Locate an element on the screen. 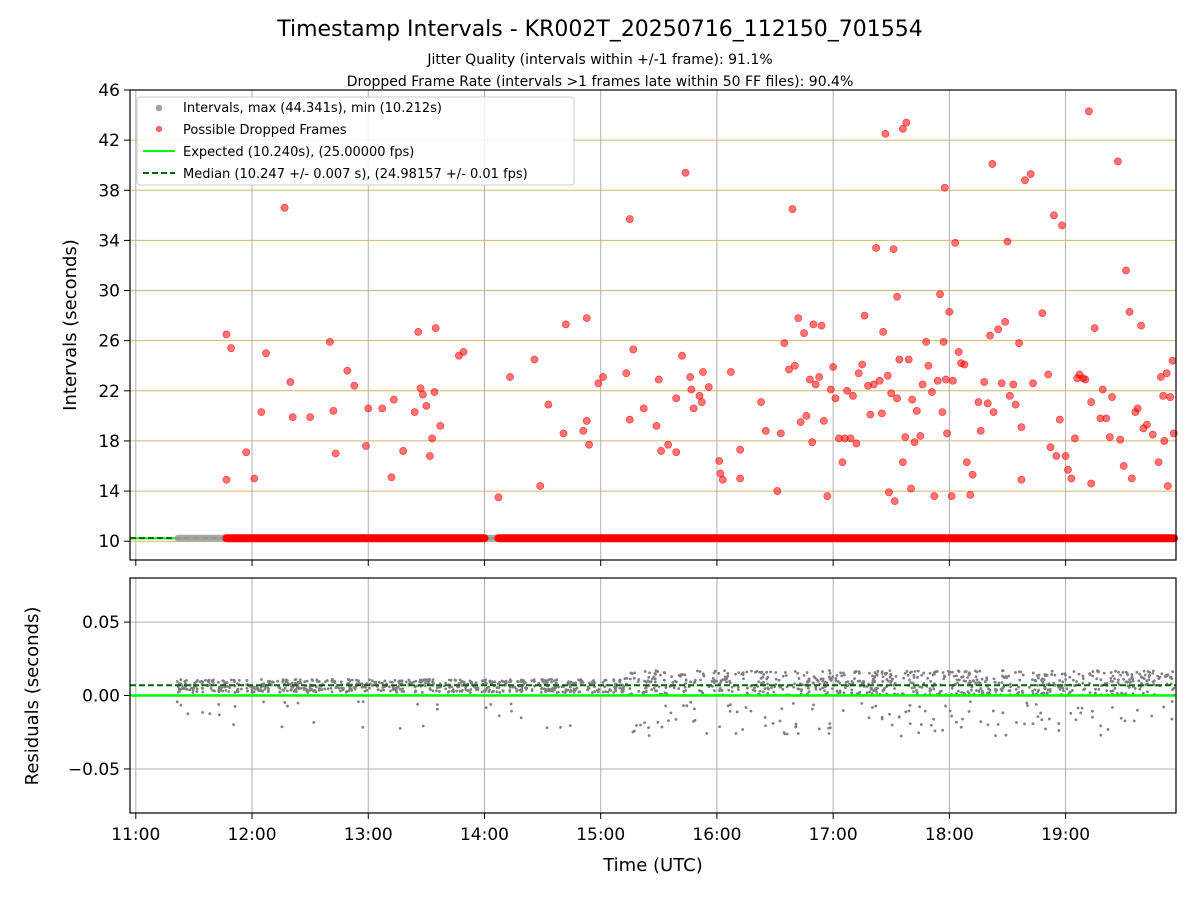  residuals-y-tick-label: 0.00 is located at coordinates (101, 697).